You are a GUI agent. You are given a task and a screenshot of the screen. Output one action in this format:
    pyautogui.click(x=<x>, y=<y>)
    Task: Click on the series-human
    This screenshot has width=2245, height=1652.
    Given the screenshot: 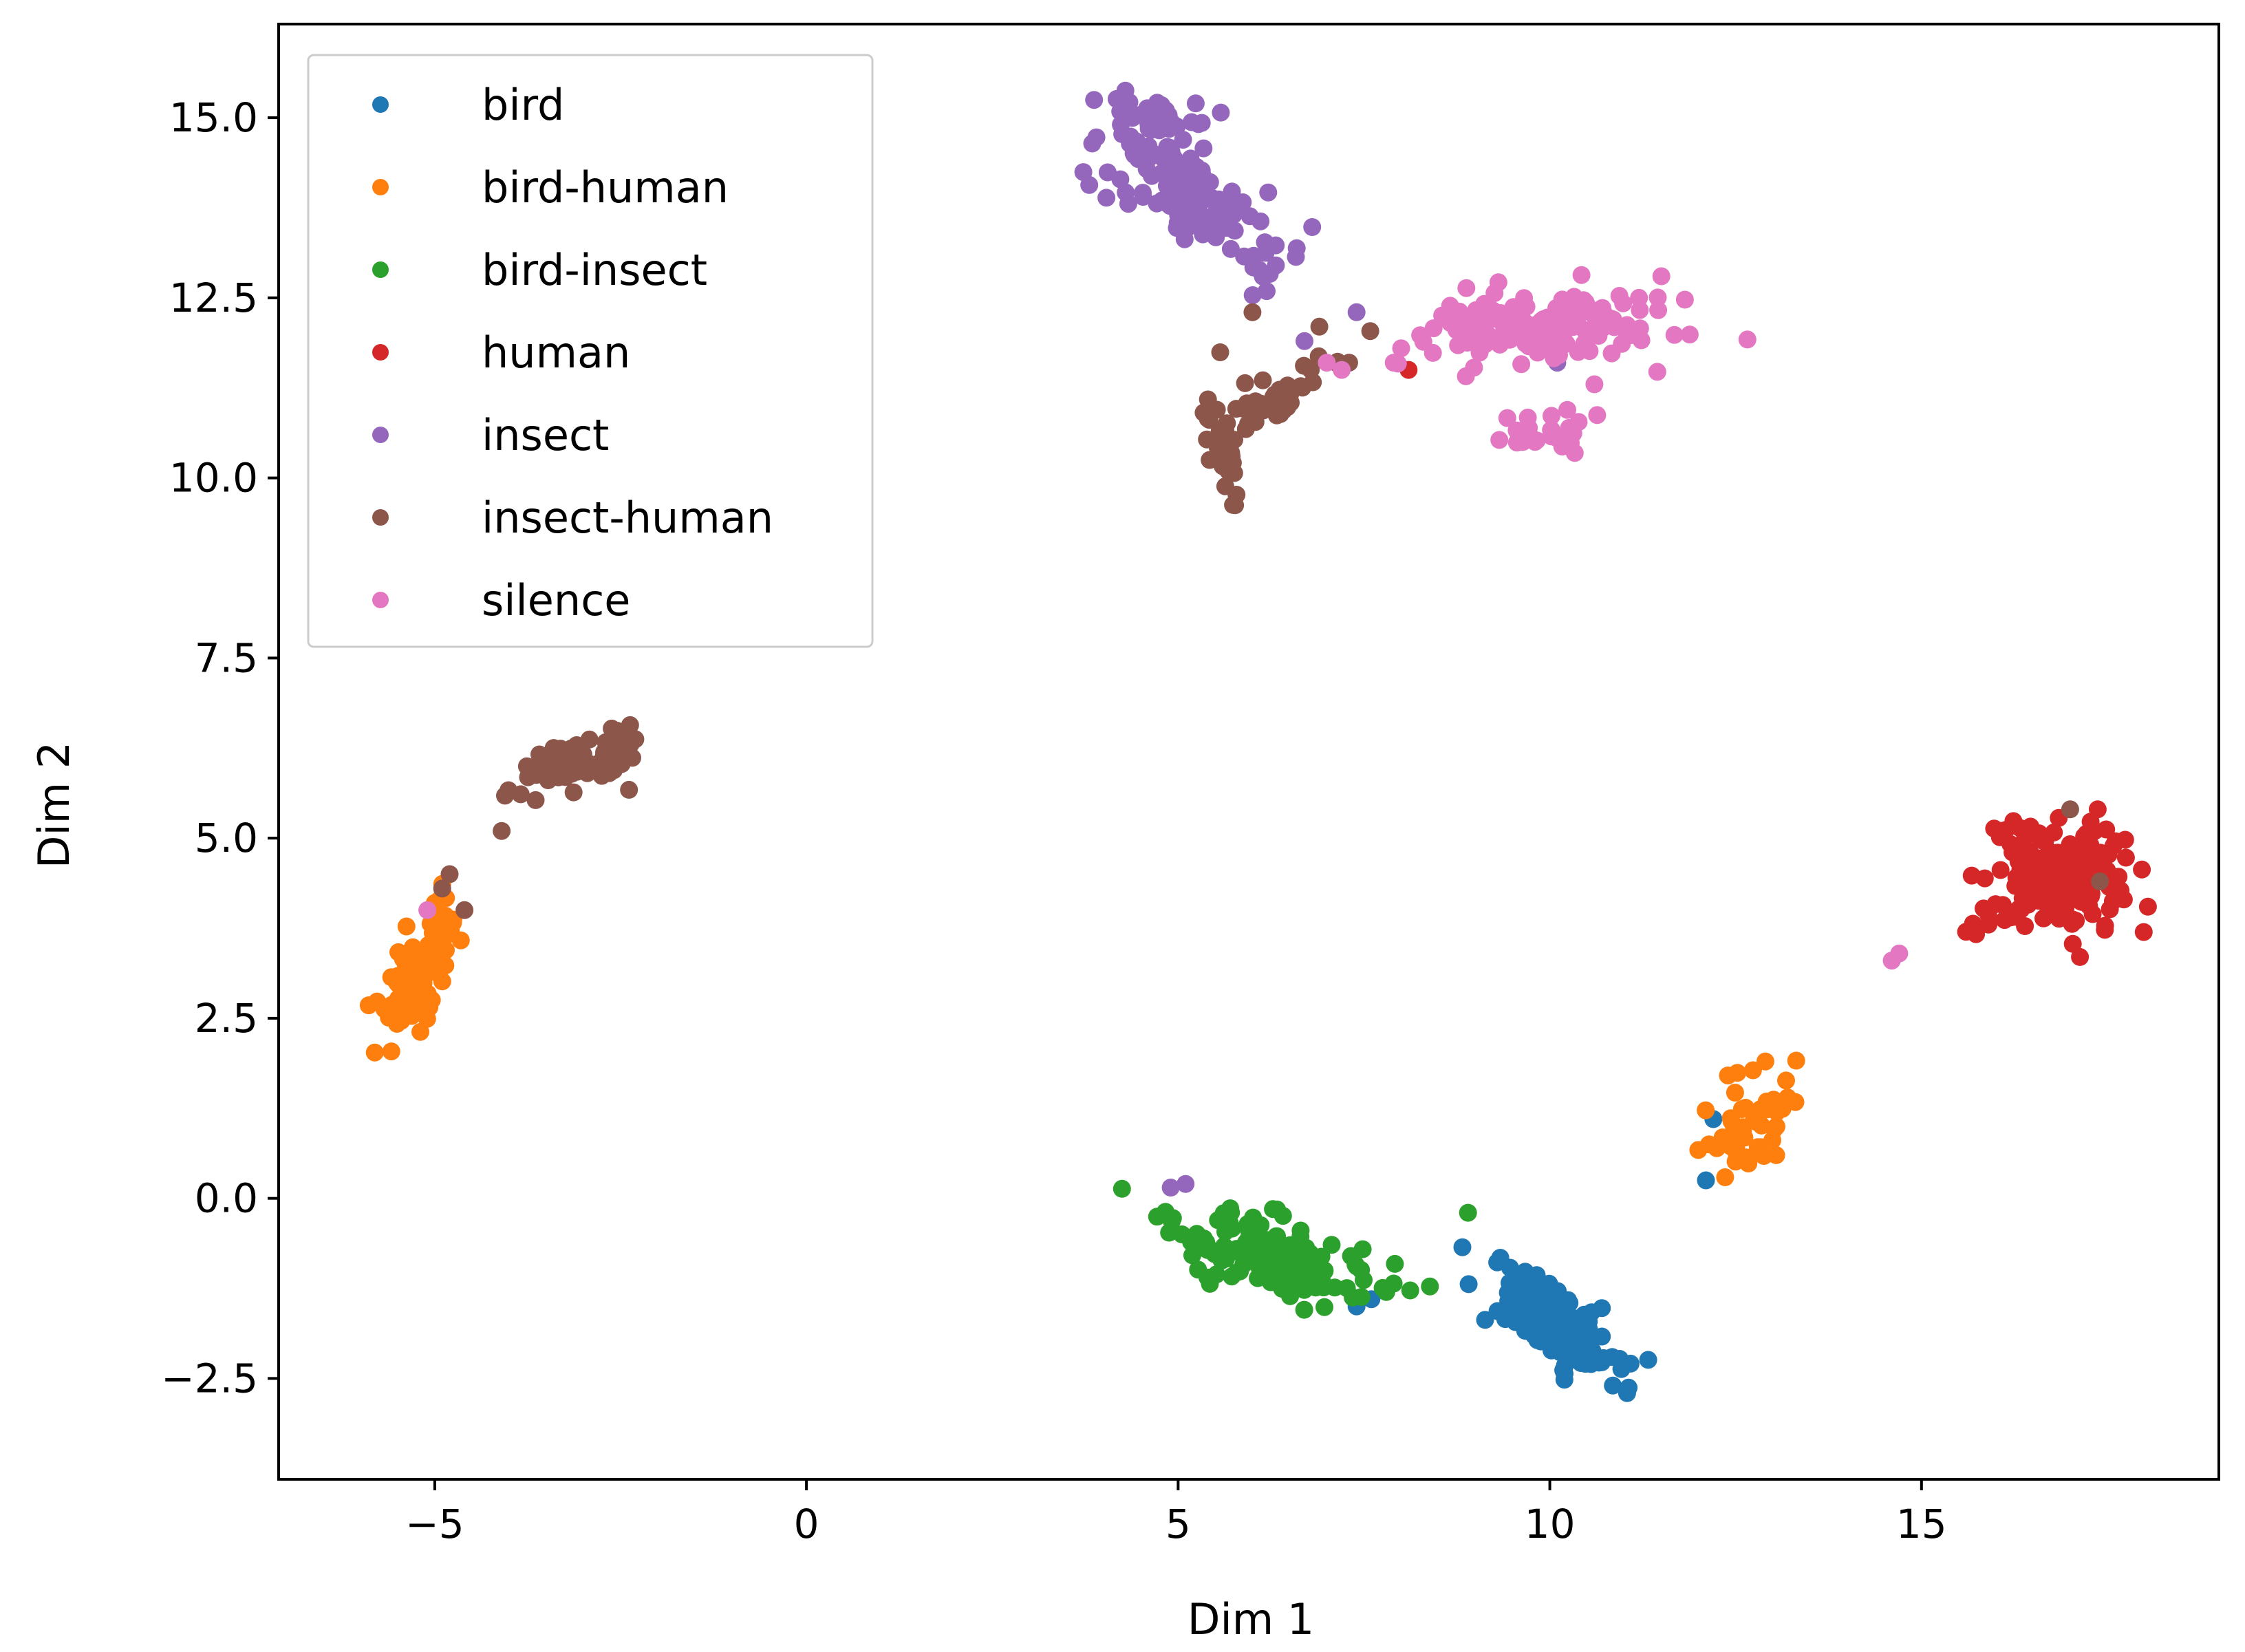 What is the action you would take?
    pyautogui.click(x=1778, y=663)
    